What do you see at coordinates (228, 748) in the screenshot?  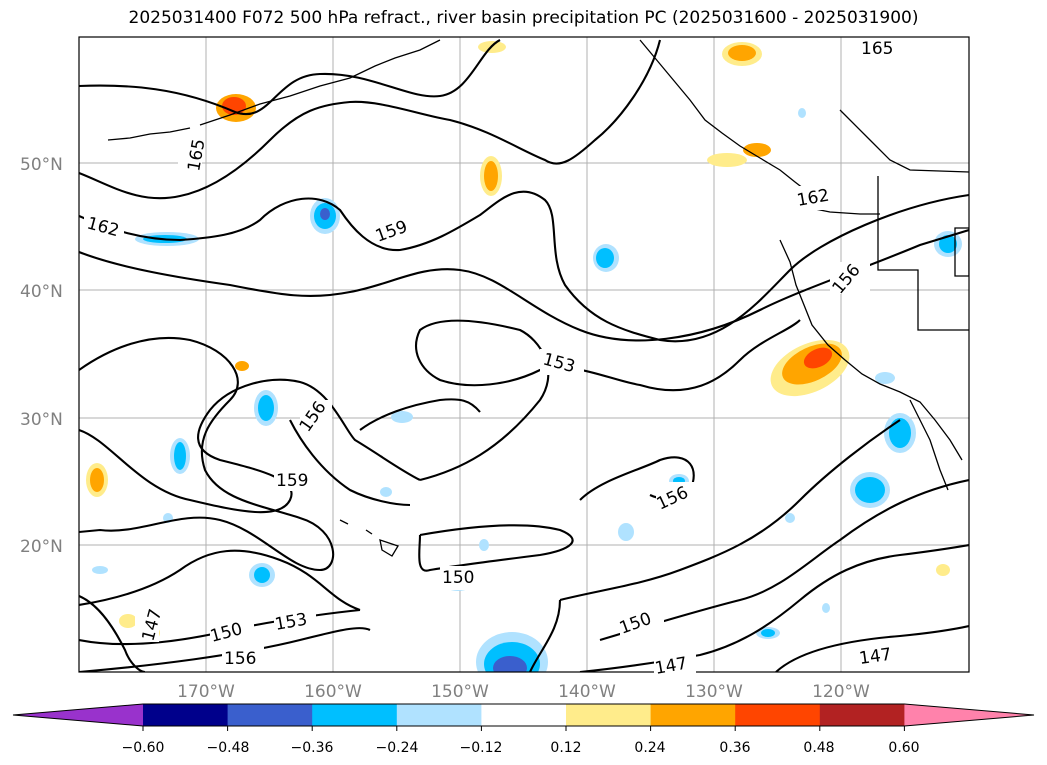 I see `colorbar-tick-label: −0.48` at bounding box center [228, 748].